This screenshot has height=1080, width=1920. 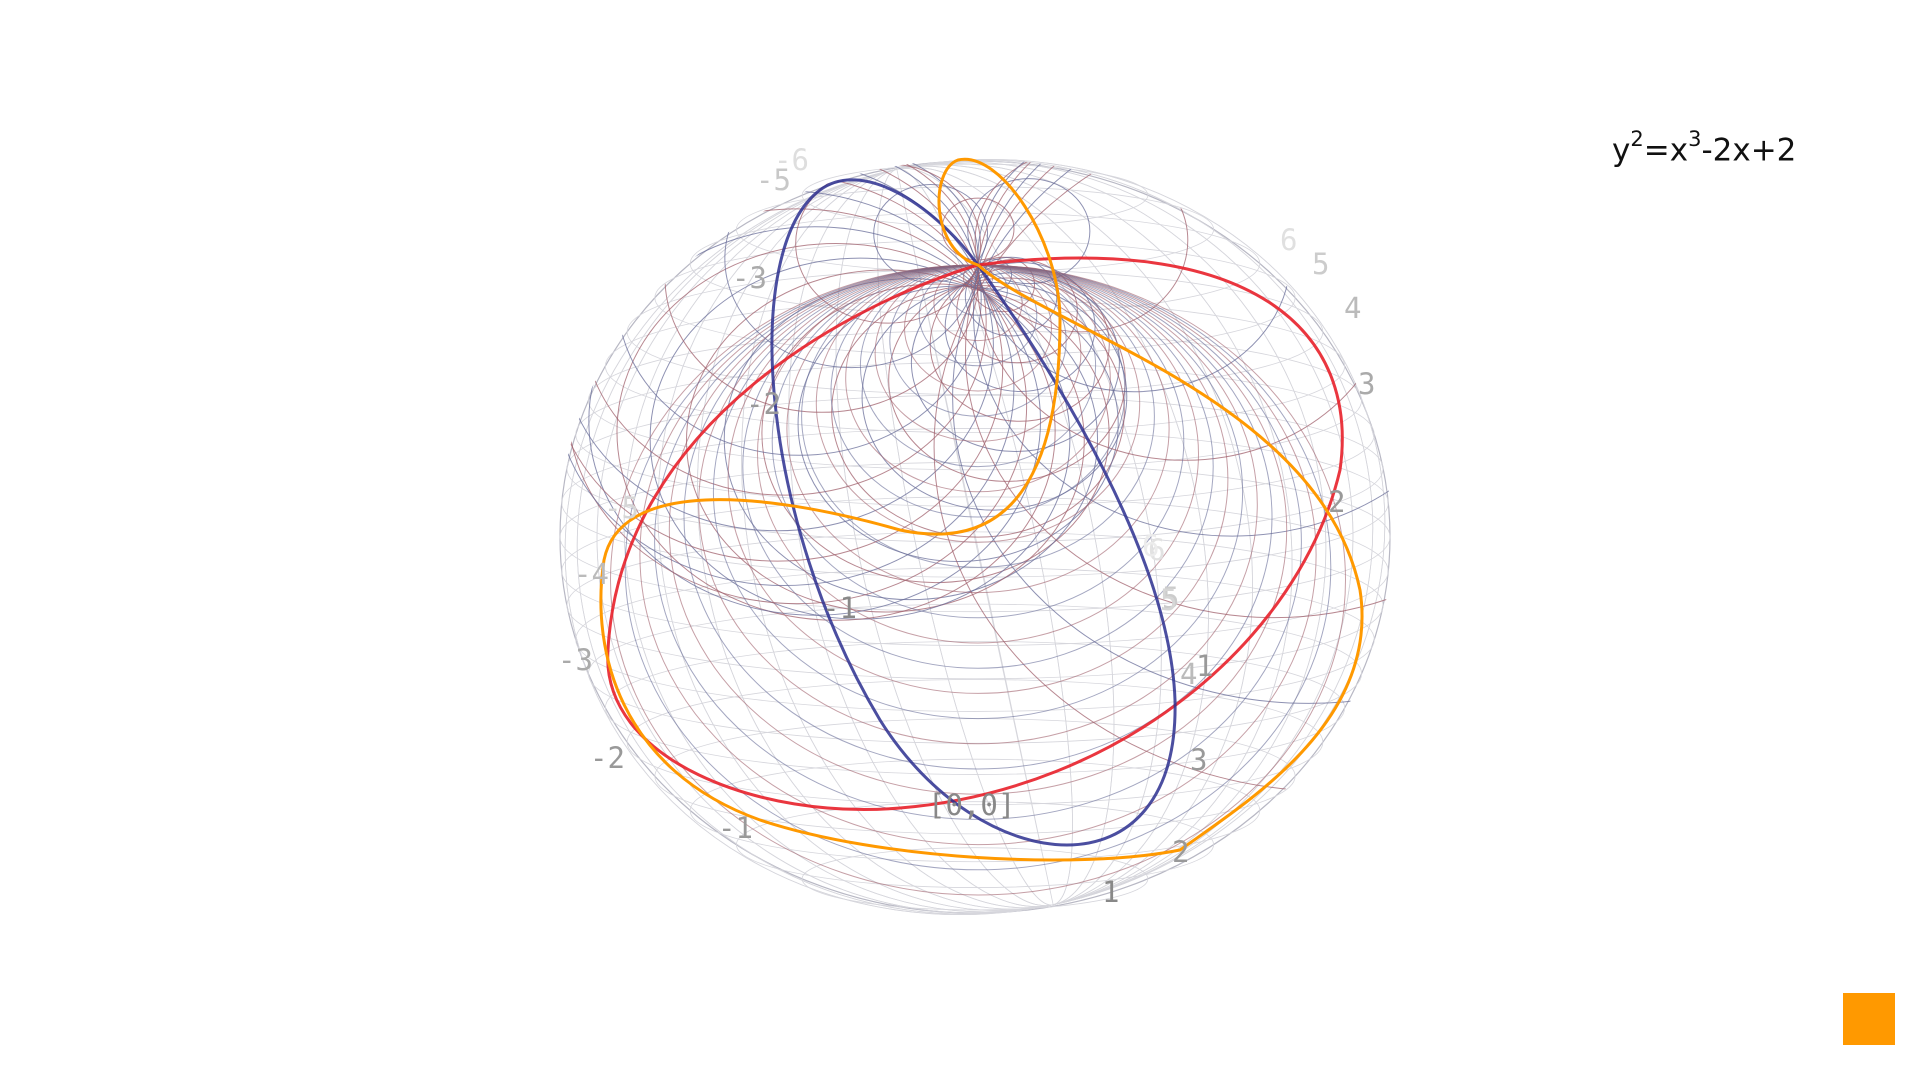 I want to click on equation-lhs-base: y, so click(x=1621, y=150).